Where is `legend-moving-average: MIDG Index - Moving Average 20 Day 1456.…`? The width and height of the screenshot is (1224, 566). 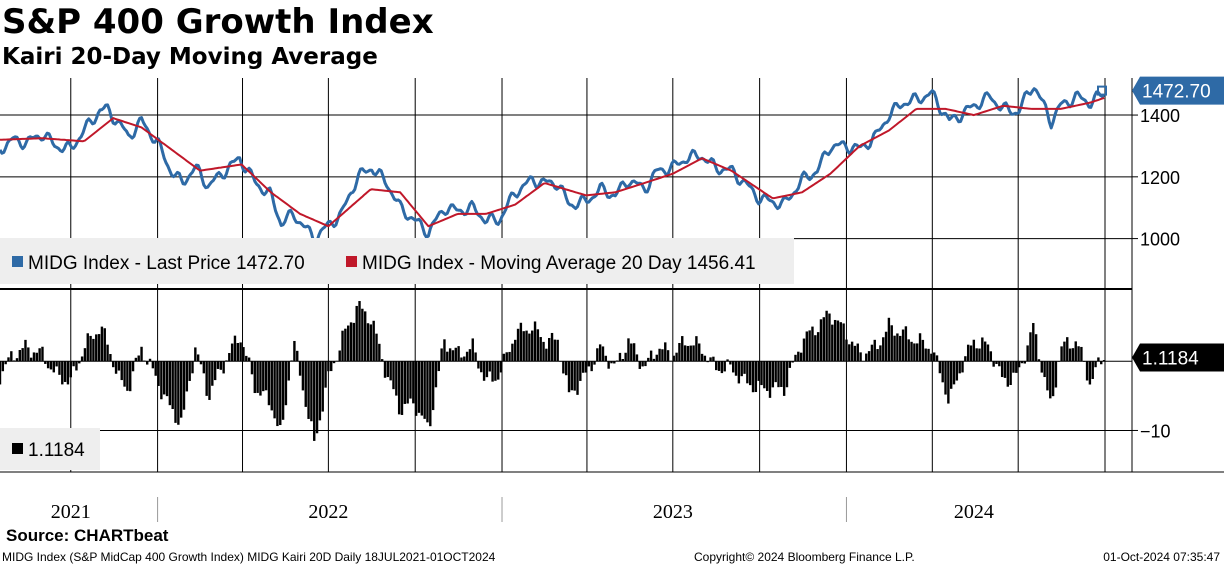
legend-moving-average: MIDG Index - Moving Average 20 Day 1456.… is located at coordinates (559, 263).